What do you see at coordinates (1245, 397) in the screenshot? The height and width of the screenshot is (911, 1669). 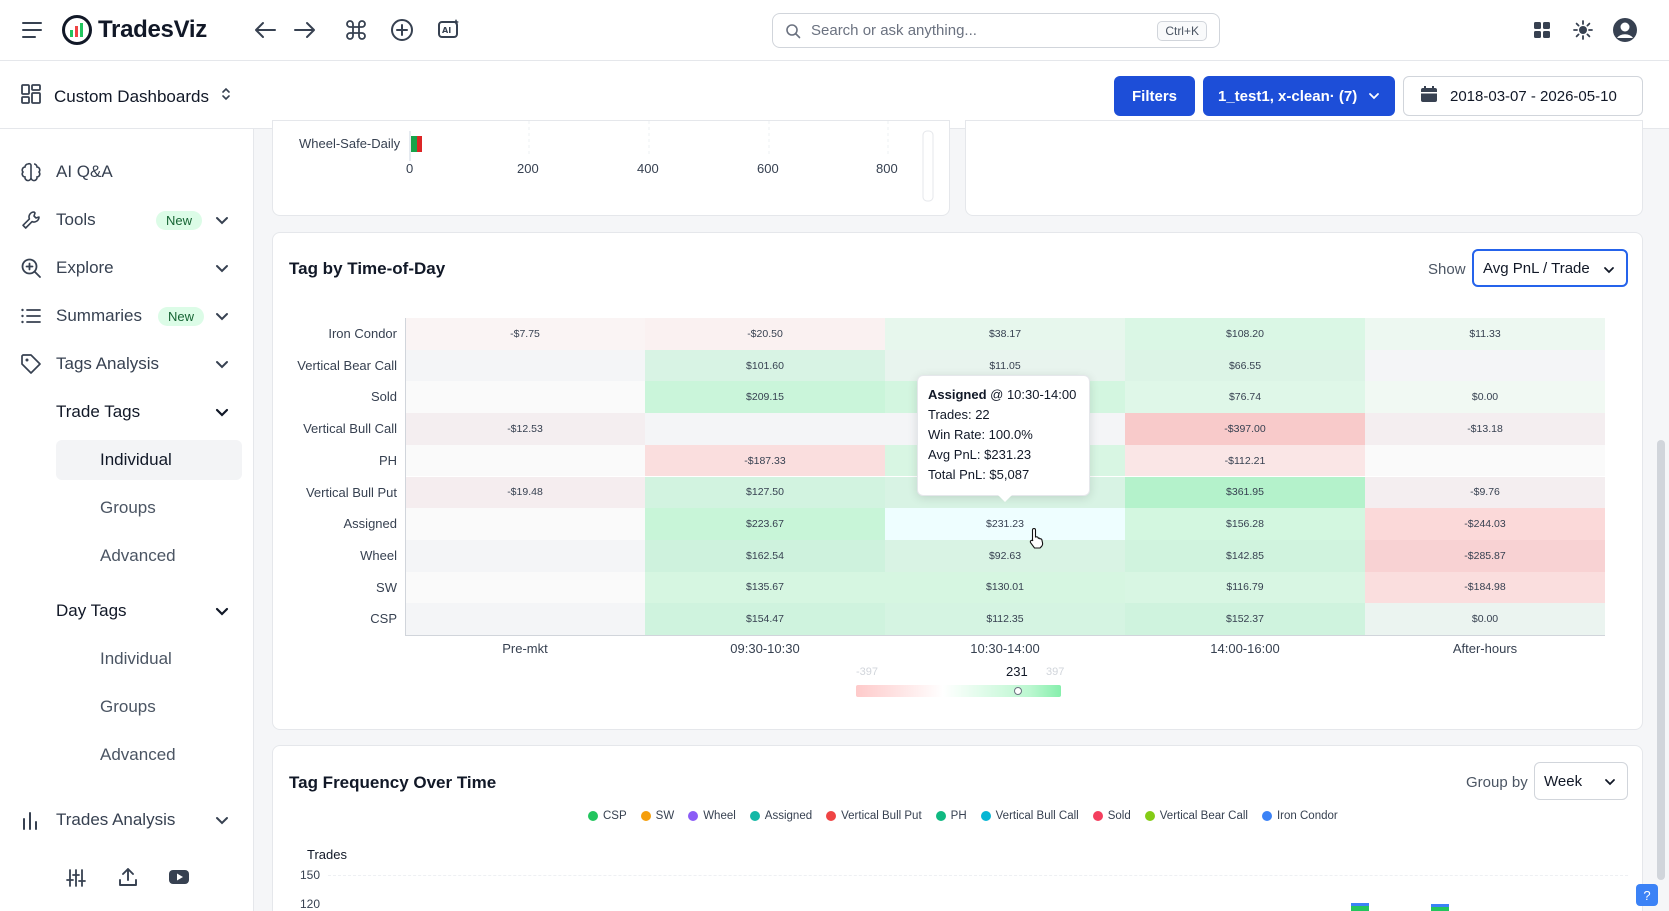 I see `heatmap-cell: $76.74` at bounding box center [1245, 397].